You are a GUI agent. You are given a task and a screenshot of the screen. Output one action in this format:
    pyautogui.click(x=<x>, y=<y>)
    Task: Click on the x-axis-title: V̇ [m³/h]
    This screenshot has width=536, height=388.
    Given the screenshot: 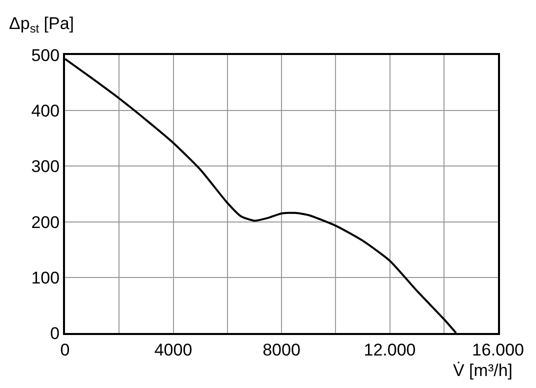 What is the action you would take?
    pyautogui.click(x=483, y=370)
    